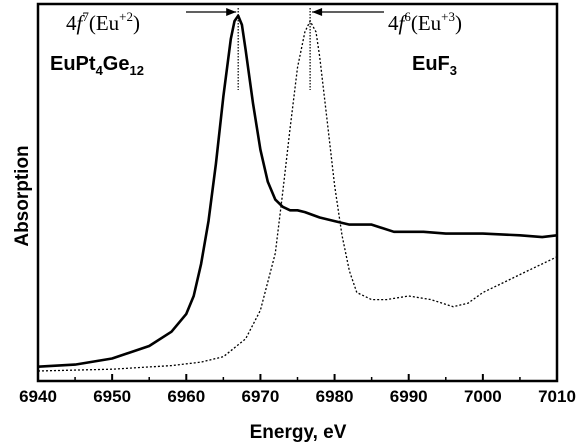 The width and height of the screenshot is (584, 447). I want to click on annotation-eu3-tail: (Eu, so click(426, 23).